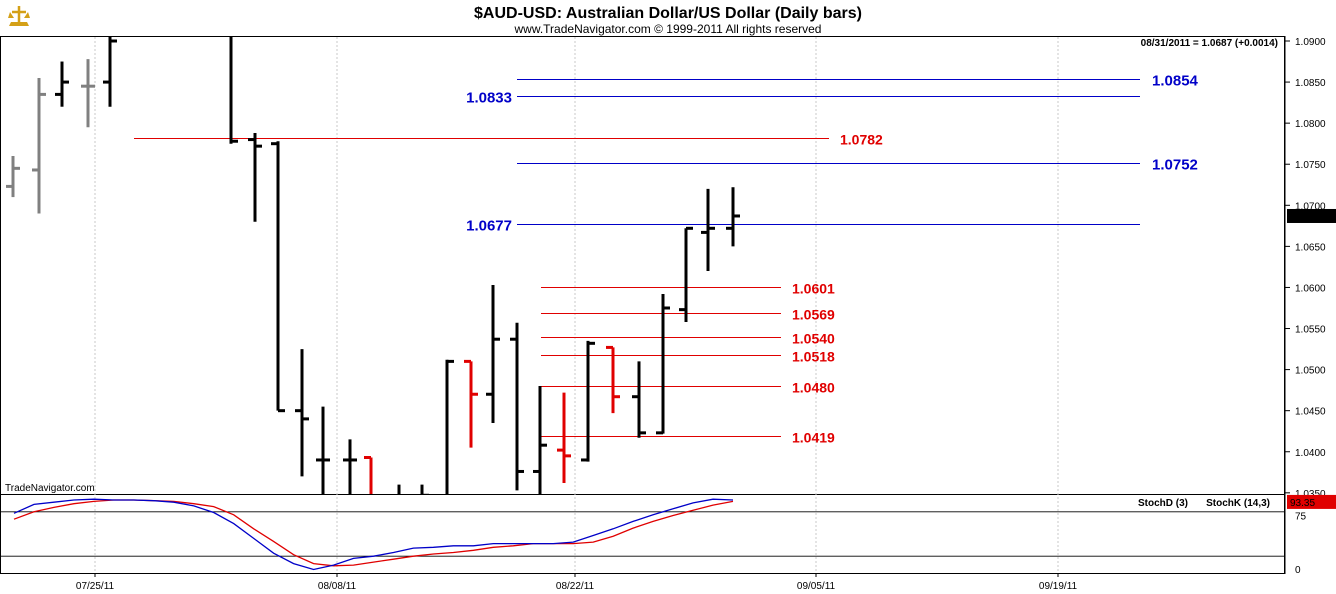  What do you see at coordinates (1310, 247) in the screenshot?
I see `price-tick-label: 1.0650` at bounding box center [1310, 247].